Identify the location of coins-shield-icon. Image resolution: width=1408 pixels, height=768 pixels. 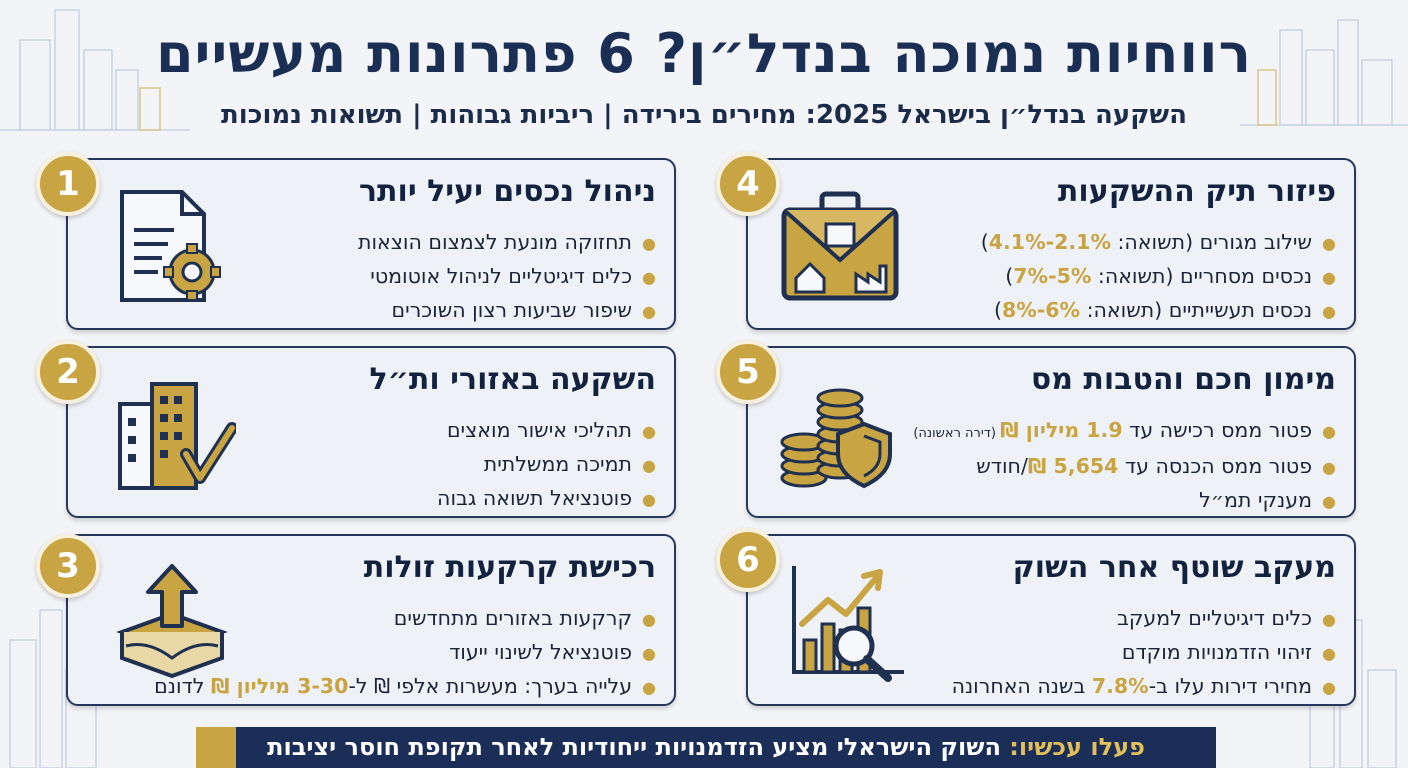
(836, 438).